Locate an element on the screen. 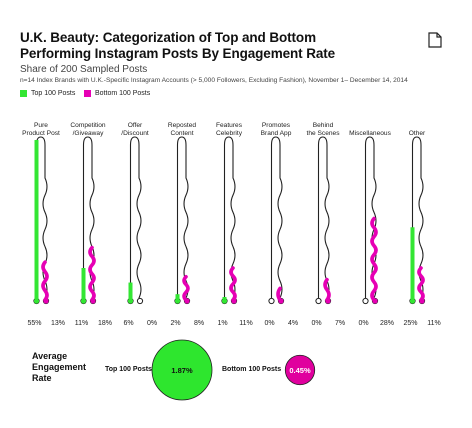 The image size is (472, 428). category-label: Reposted Content is located at coordinates (182, 129).